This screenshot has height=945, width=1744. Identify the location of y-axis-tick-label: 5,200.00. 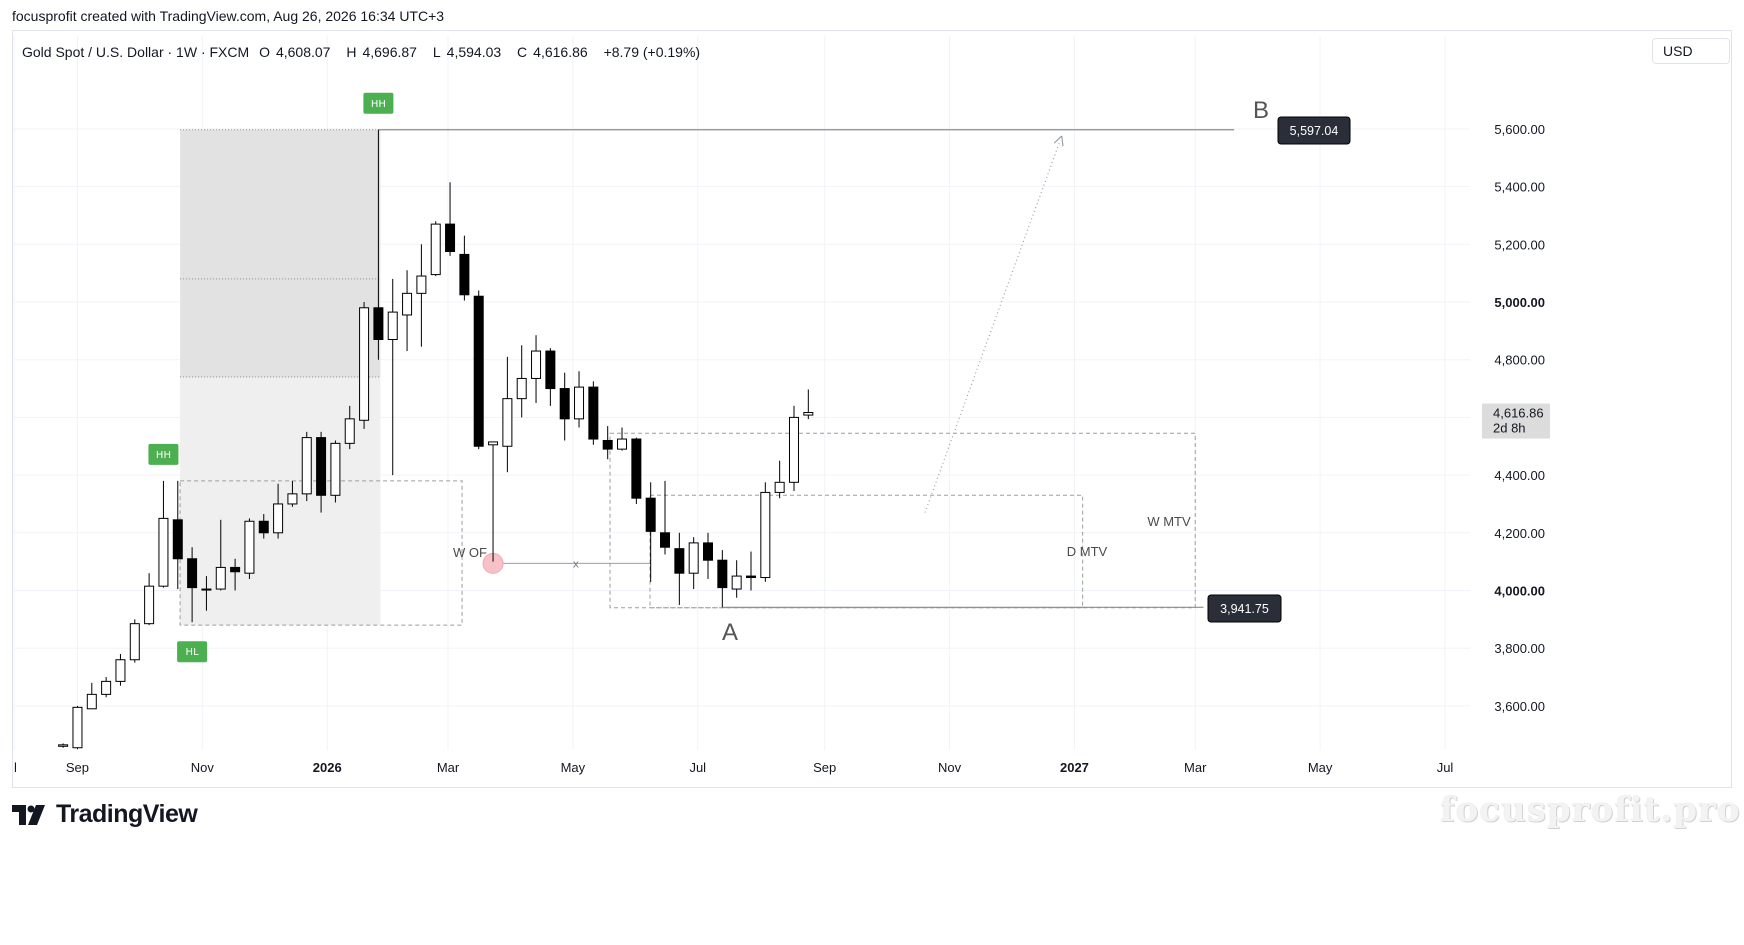
(1519, 244).